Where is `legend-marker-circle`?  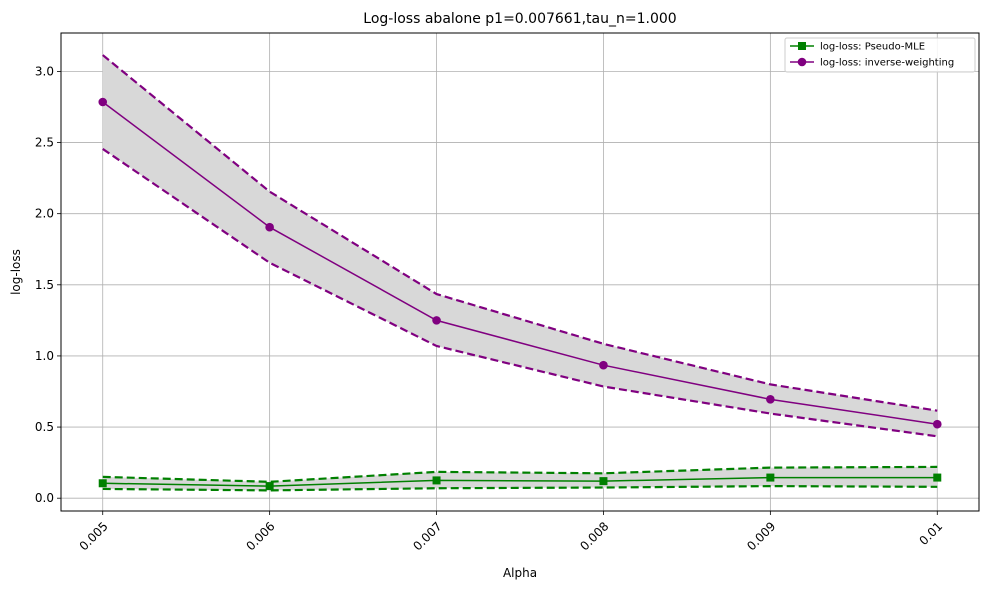 legend-marker-circle is located at coordinates (802, 62).